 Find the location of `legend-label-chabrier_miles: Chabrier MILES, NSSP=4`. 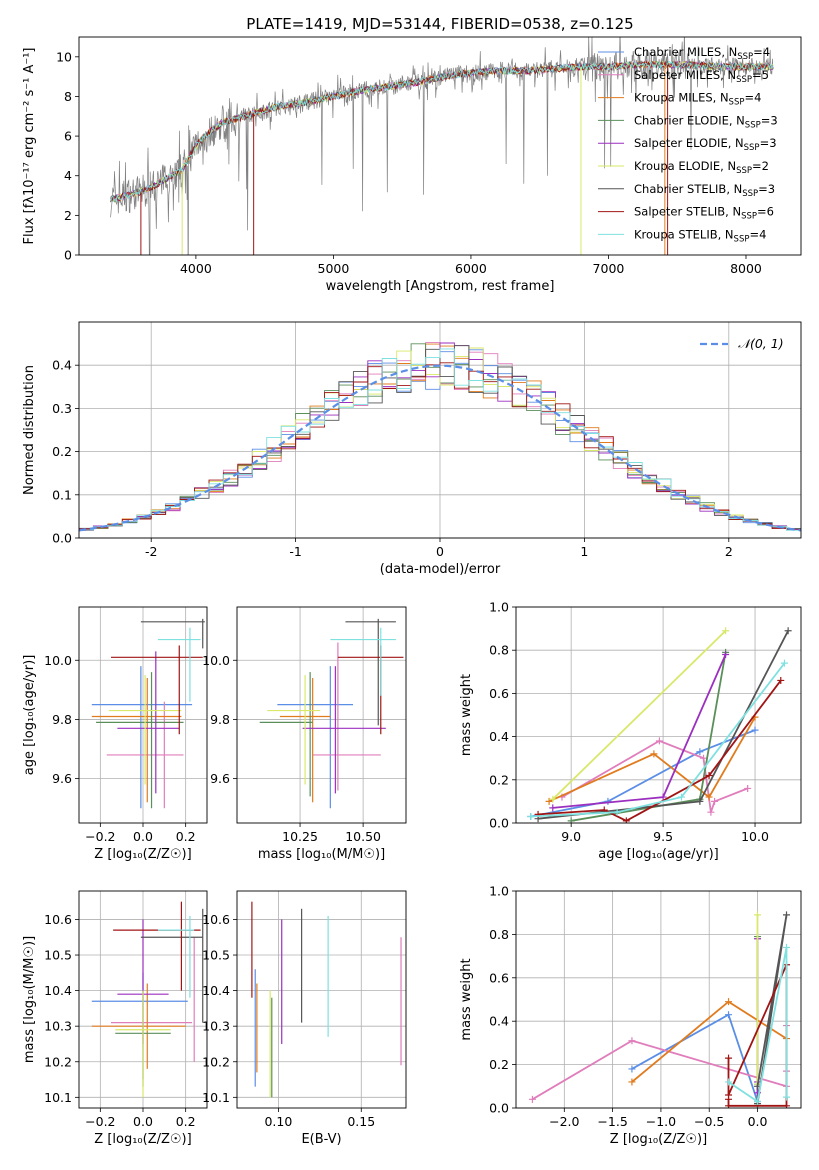

legend-label-chabrier_miles: Chabrier MILES, NSSP=4 is located at coordinates (702, 53).